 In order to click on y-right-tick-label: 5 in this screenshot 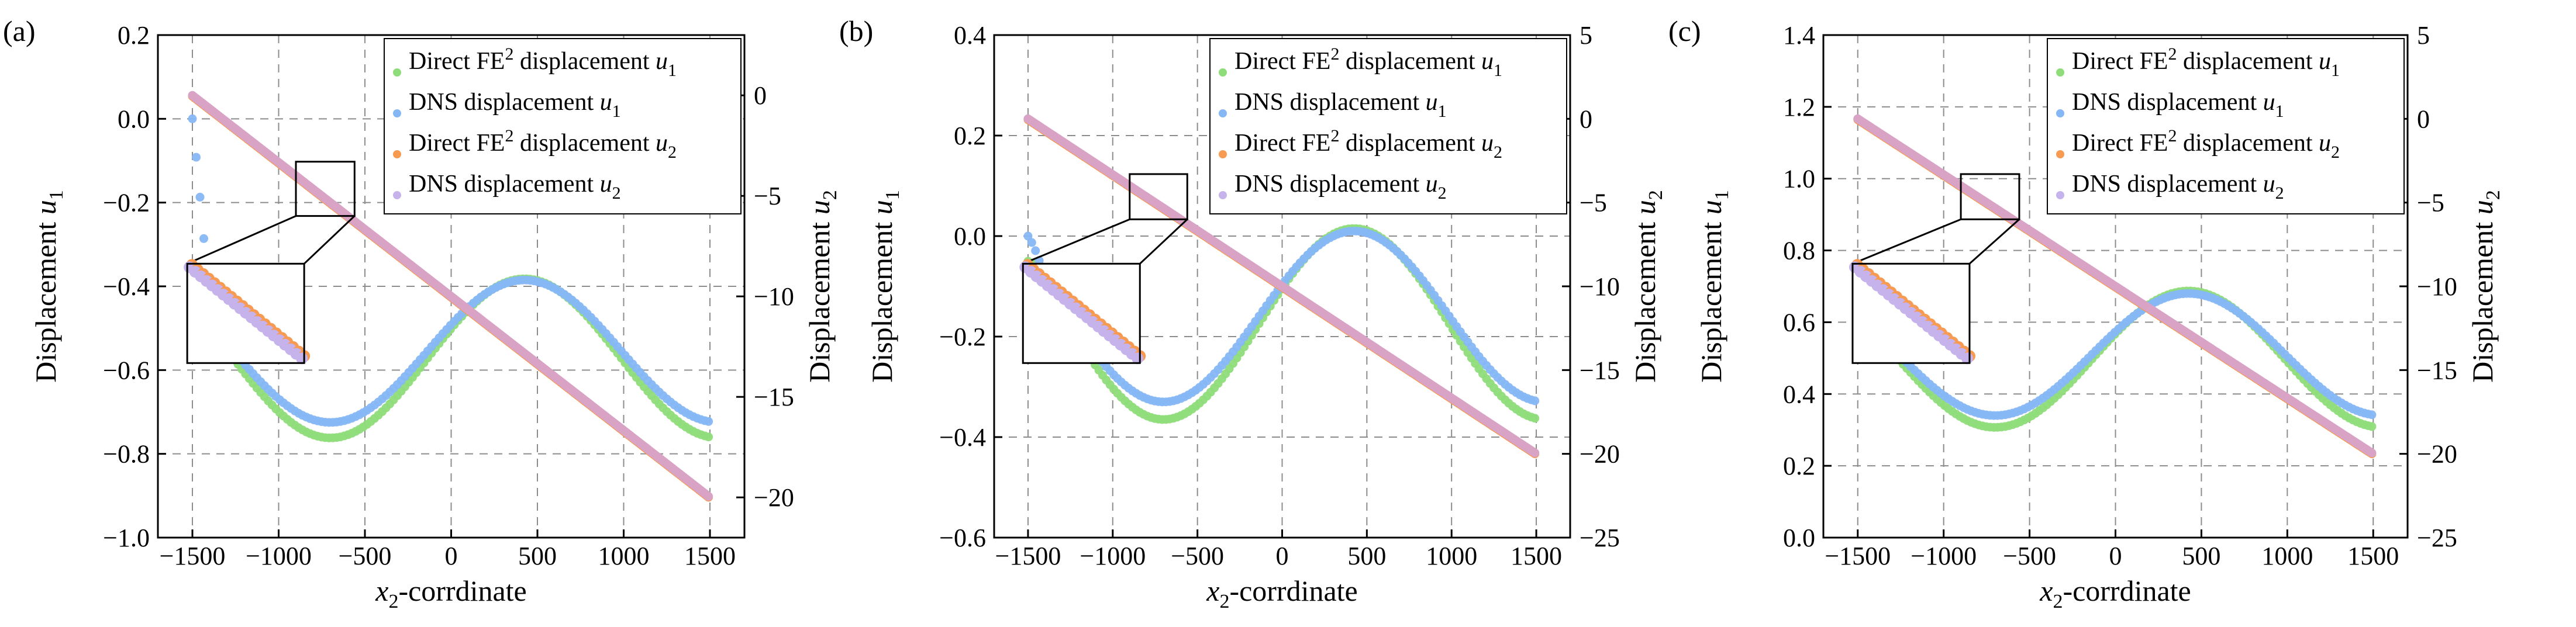, I will do `click(1586, 35)`.